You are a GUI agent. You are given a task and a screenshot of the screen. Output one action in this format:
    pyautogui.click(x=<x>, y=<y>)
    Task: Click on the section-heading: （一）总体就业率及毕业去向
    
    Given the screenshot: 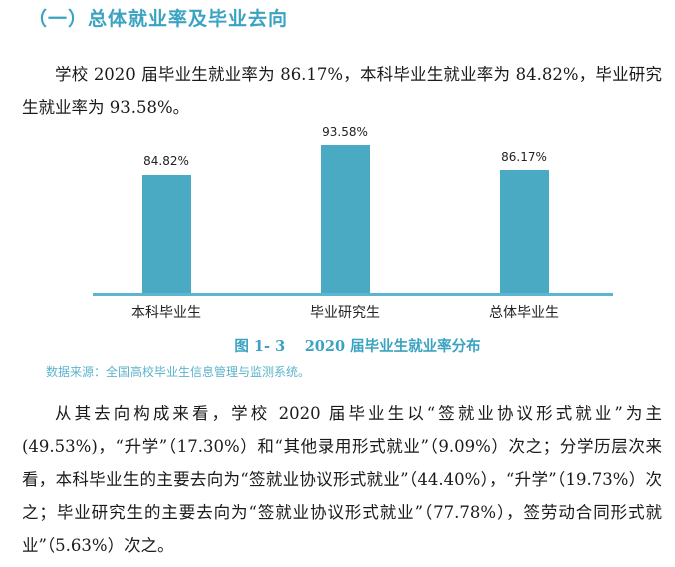 What is the action you would take?
    pyautogui.click(x=158, y=19)
    